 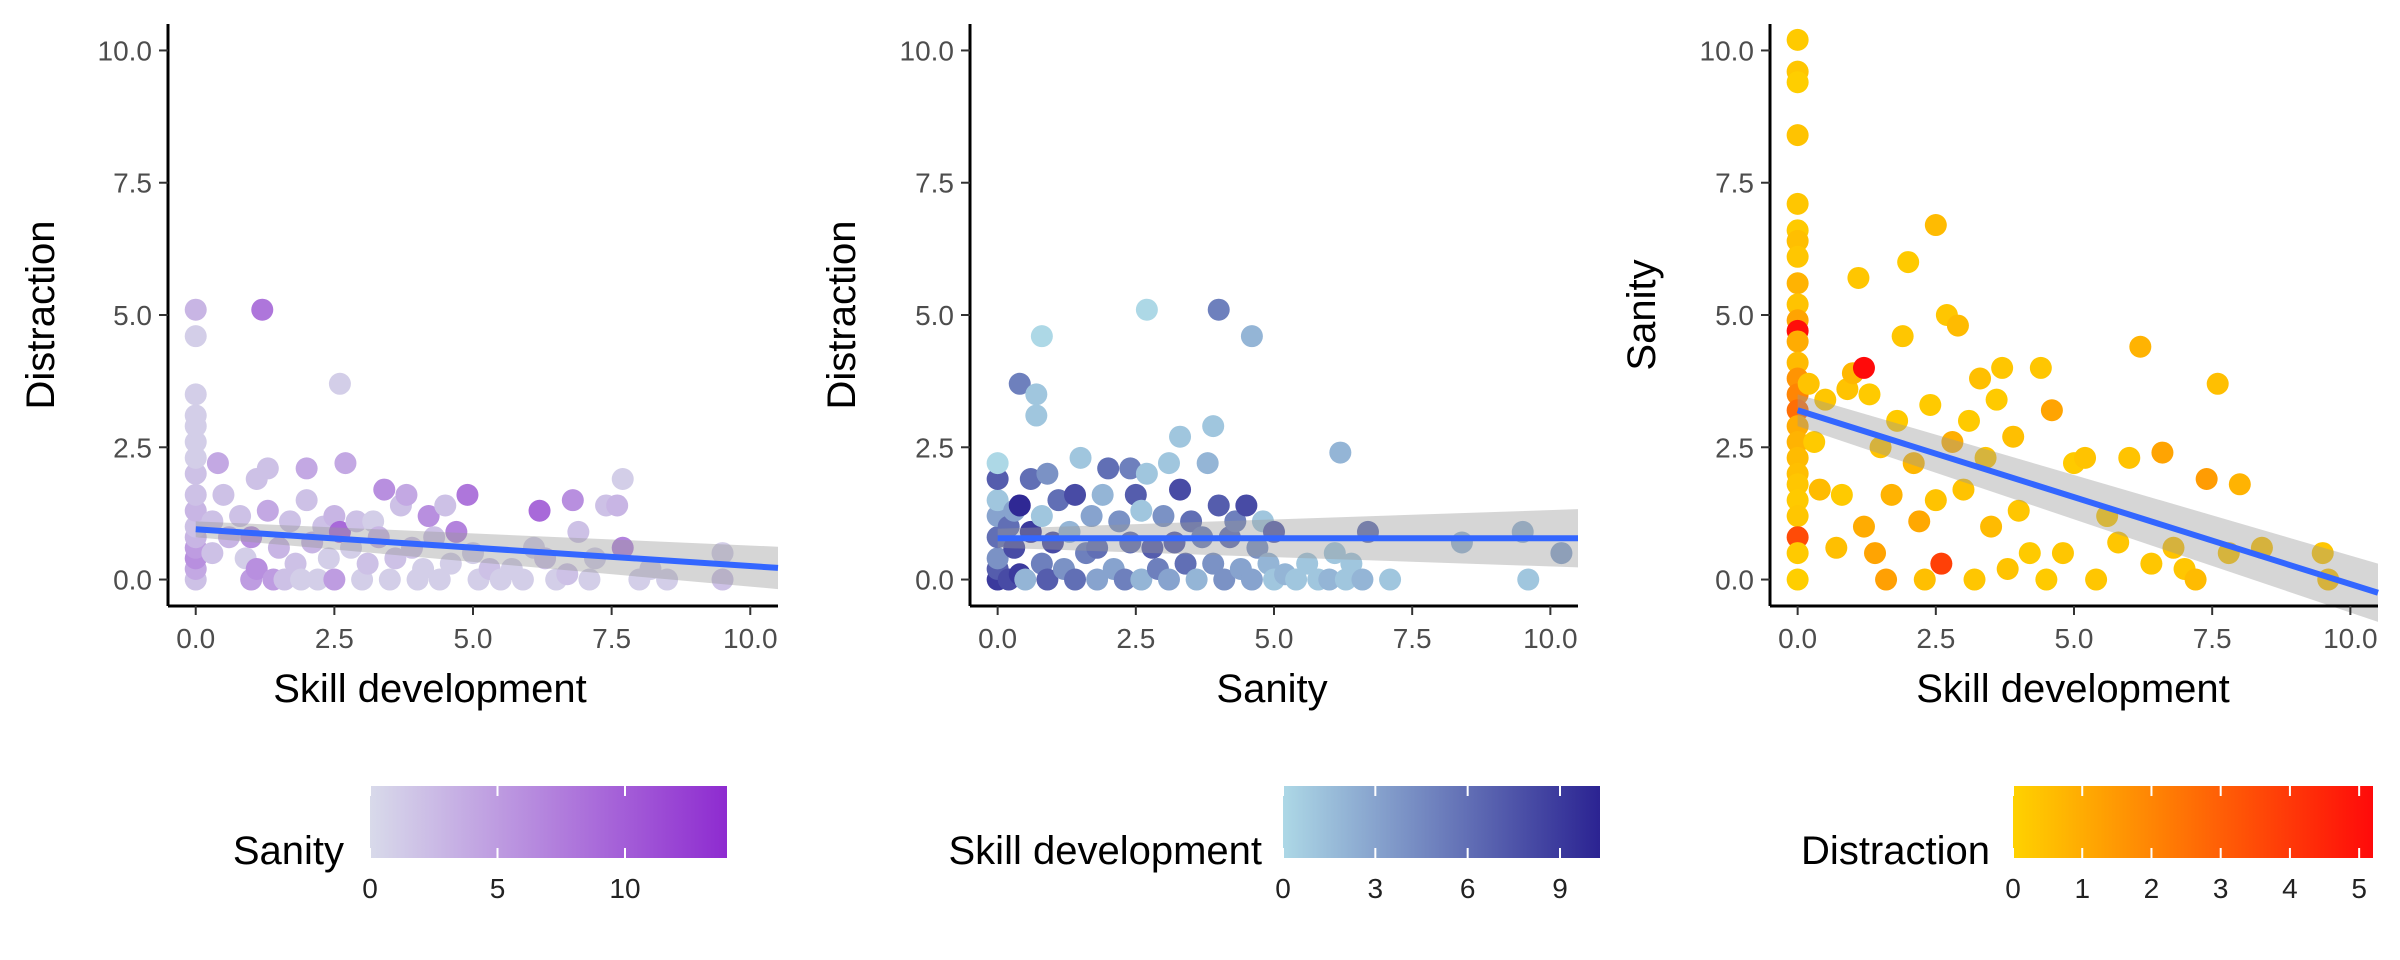 I want to click on confidence-band, so click(x=2087, y=508).